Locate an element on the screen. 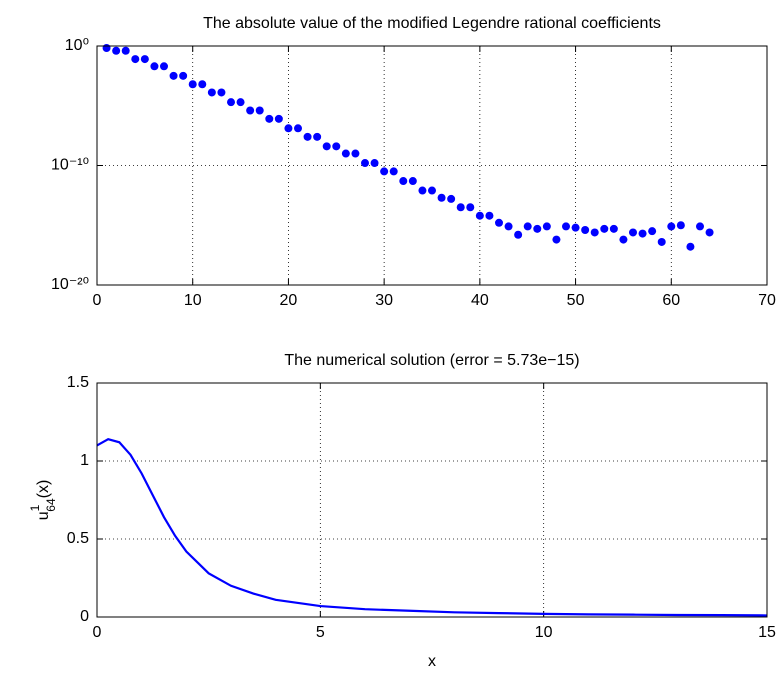 The image size is (783, 678). y-label-sup: 1 is located at coordinates (35, 507).